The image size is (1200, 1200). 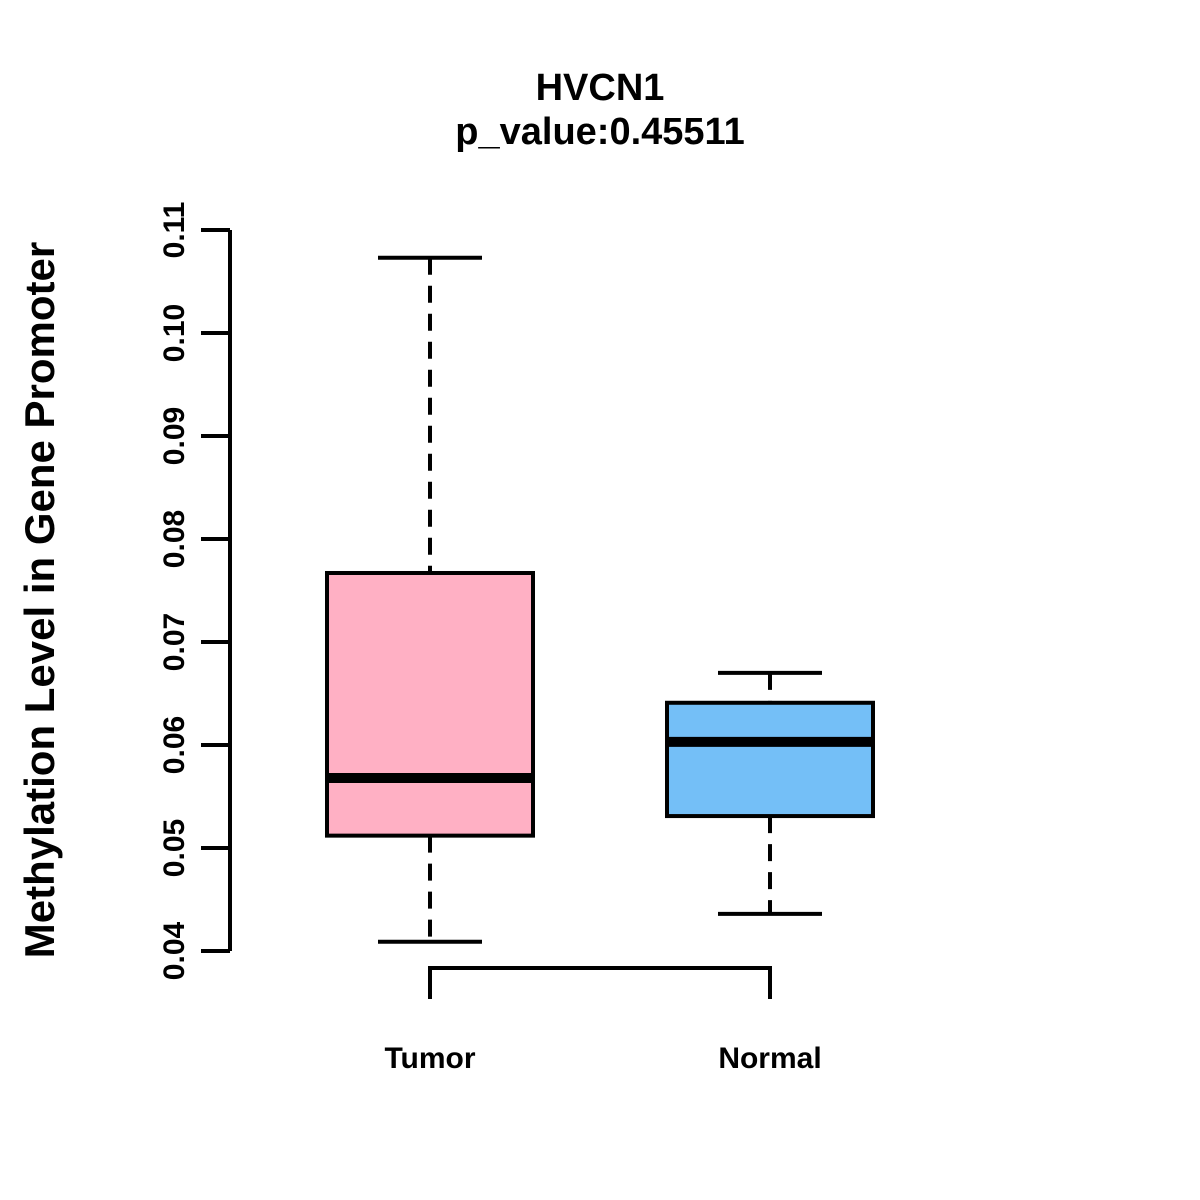 I want to click on box-normal, so click(x=770, y=759).